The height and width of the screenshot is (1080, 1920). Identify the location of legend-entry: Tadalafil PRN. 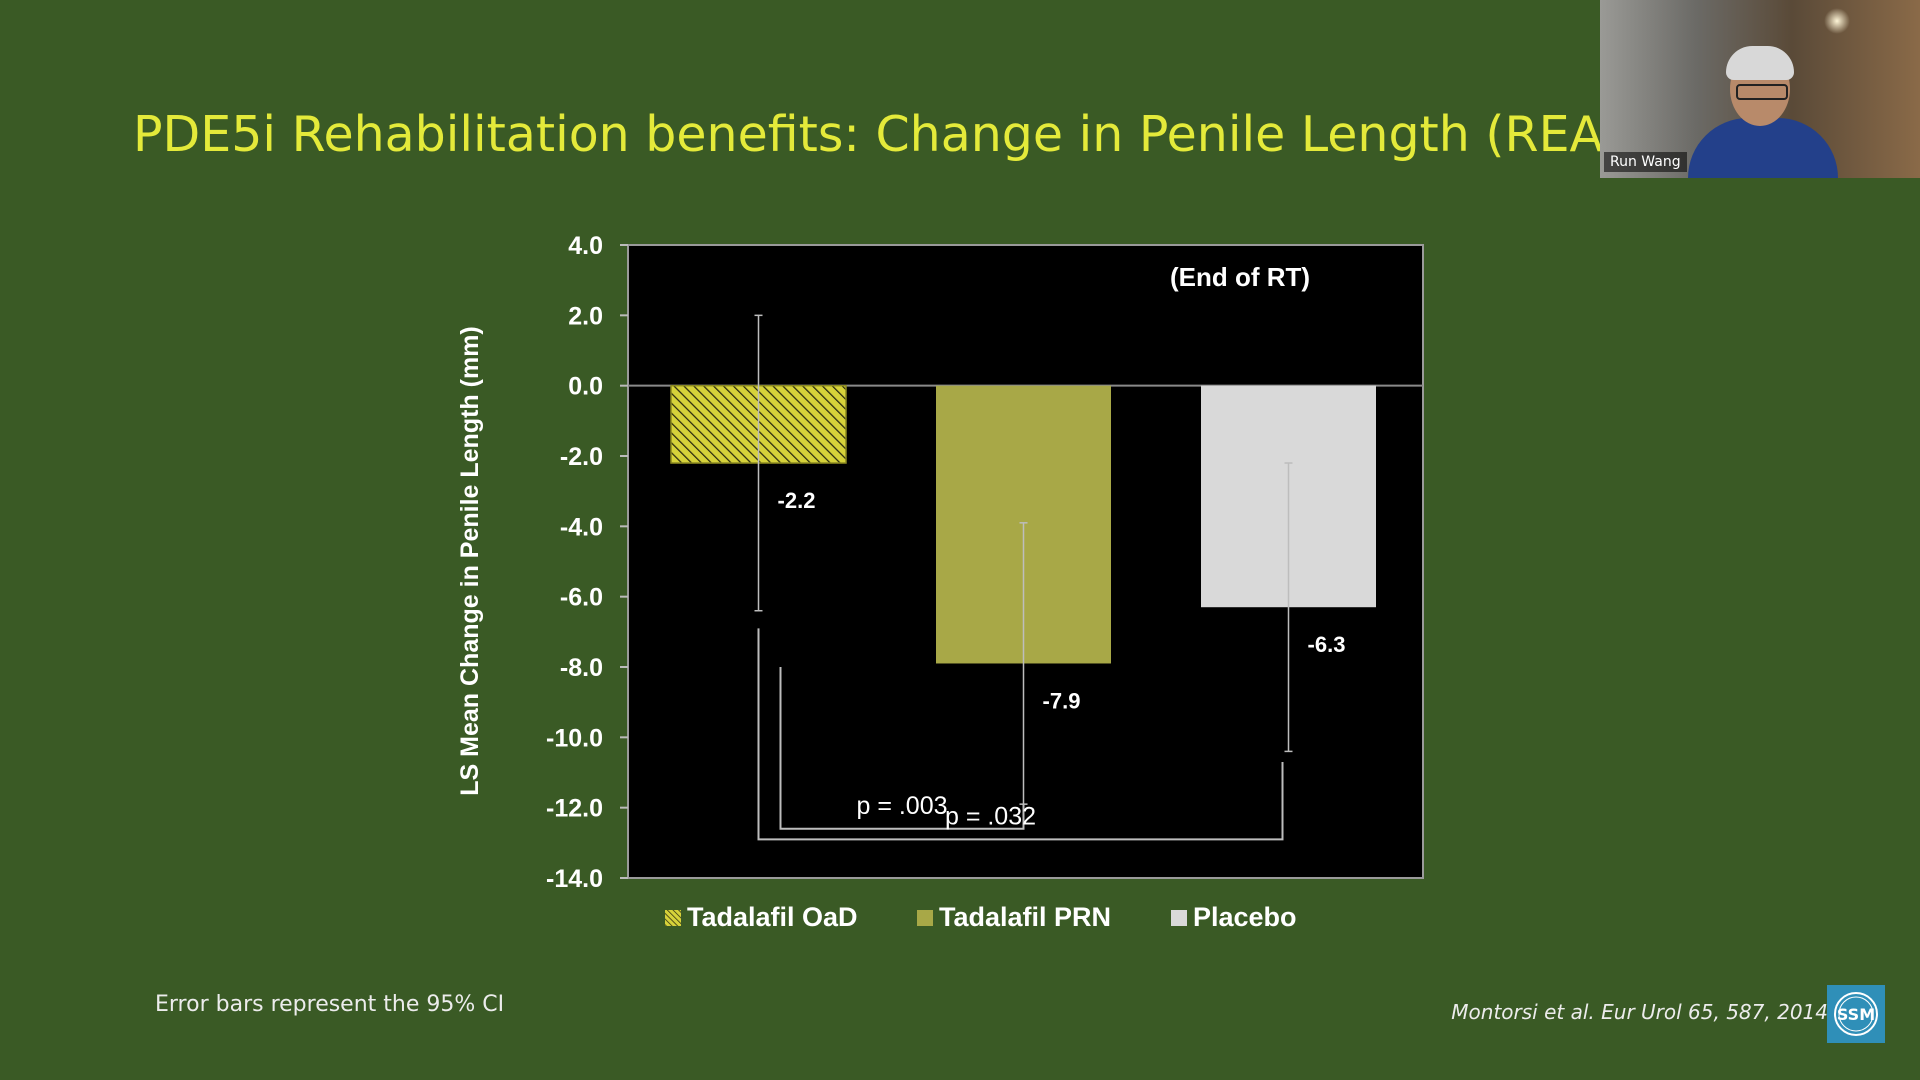
(1025, 917).